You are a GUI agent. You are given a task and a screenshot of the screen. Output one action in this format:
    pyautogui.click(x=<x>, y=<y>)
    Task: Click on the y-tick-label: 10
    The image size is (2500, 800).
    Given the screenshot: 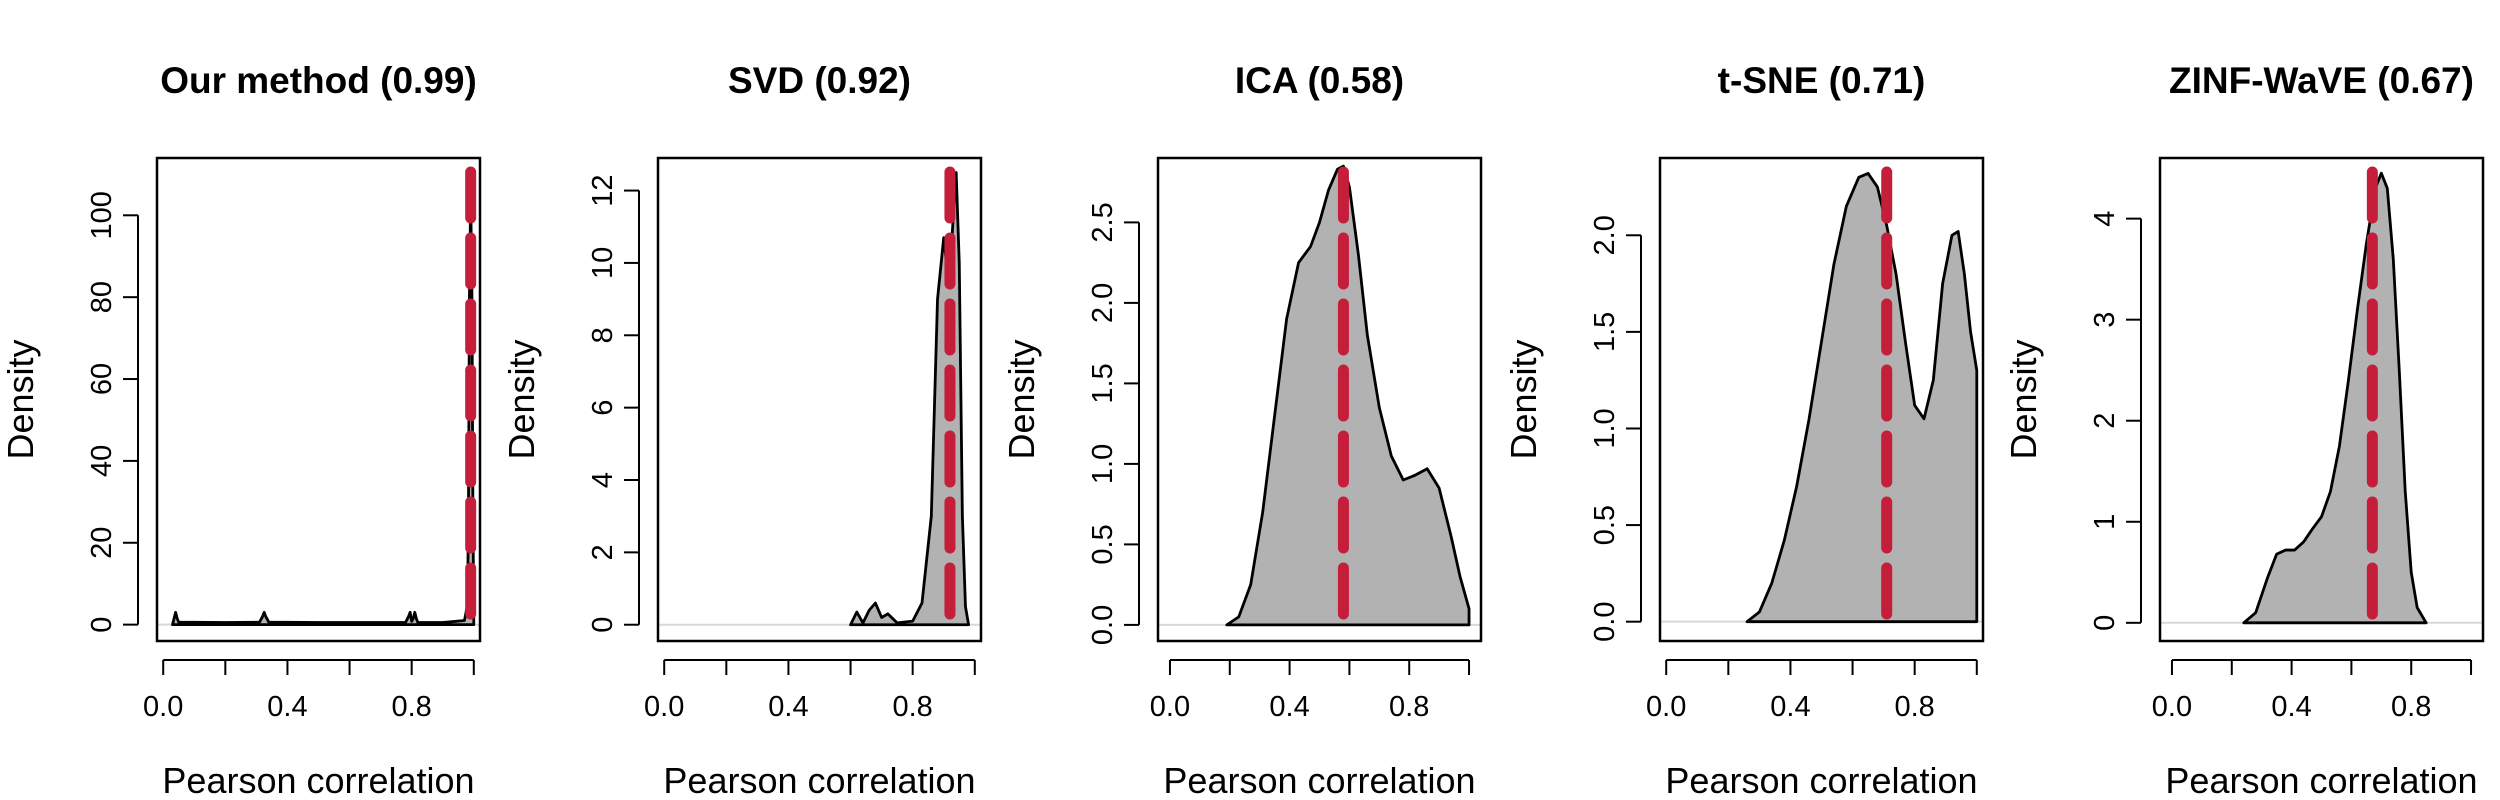 What is the action you would take?
    pyautogui.click(x=603, y=263)
    